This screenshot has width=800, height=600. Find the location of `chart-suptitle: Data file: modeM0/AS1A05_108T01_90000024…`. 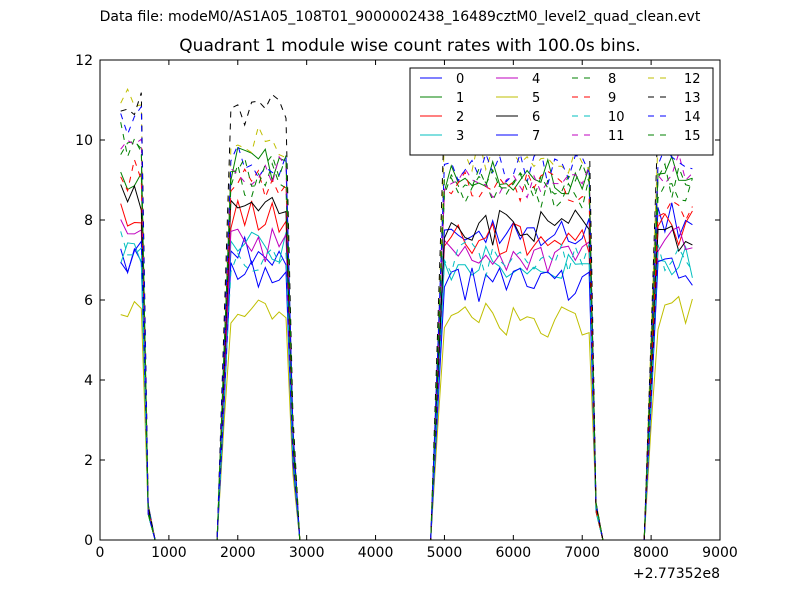

chart-suptitle: Data file: modeM0/AS1A05_108T01_90000024… is located at coordinates (400, 17).